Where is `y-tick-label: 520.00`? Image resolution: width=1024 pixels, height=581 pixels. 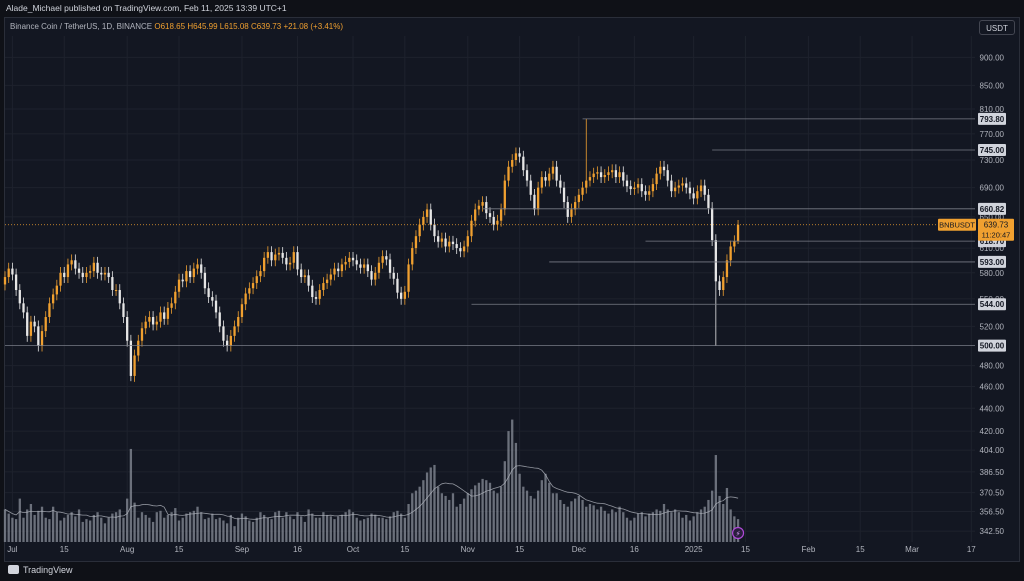 y-tick-label: 520.00 is located at coordinates (992, 326).